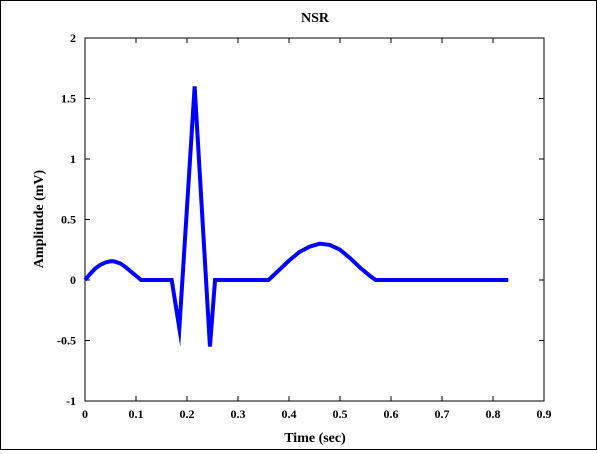 The width and height of the screenshot is (597, 454). Describe the element at coordinates (66, 341) in the screenshot. I see `y-tick-label: -0.5` at that location.